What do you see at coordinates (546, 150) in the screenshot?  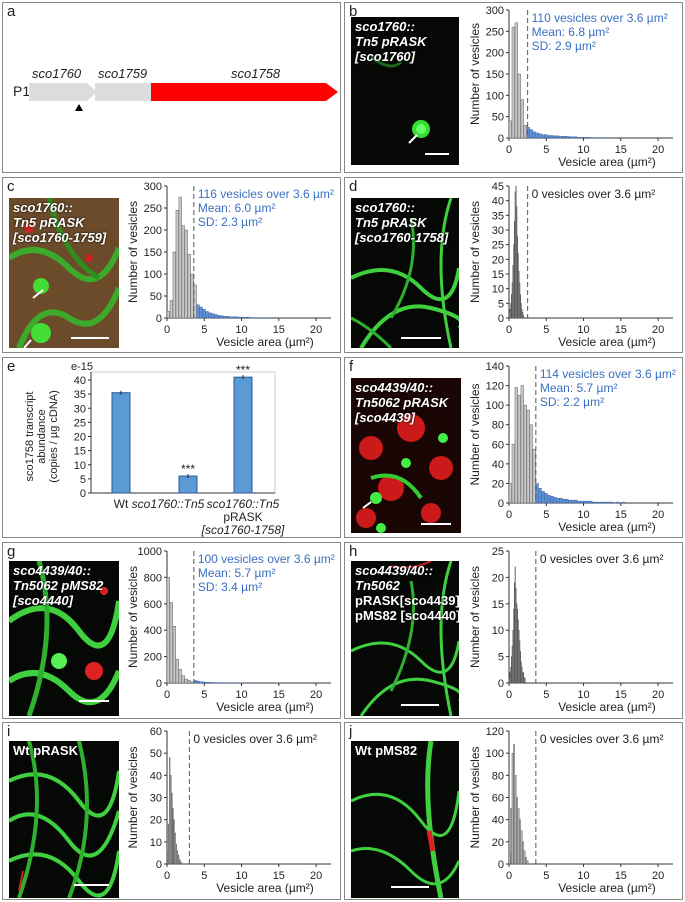 I see `x-tick-label: 5` at bounding box center [546, 150].